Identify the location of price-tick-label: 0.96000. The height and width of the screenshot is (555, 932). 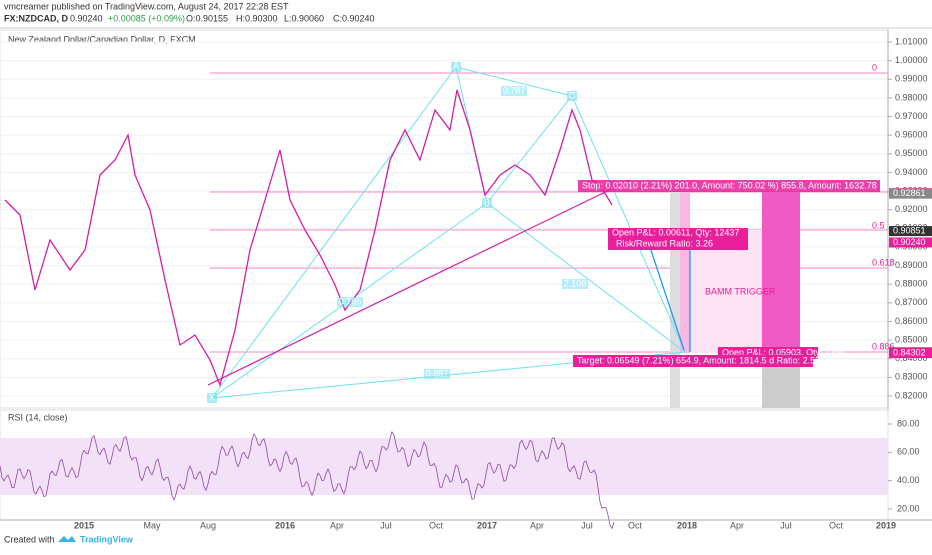
(911, 135).